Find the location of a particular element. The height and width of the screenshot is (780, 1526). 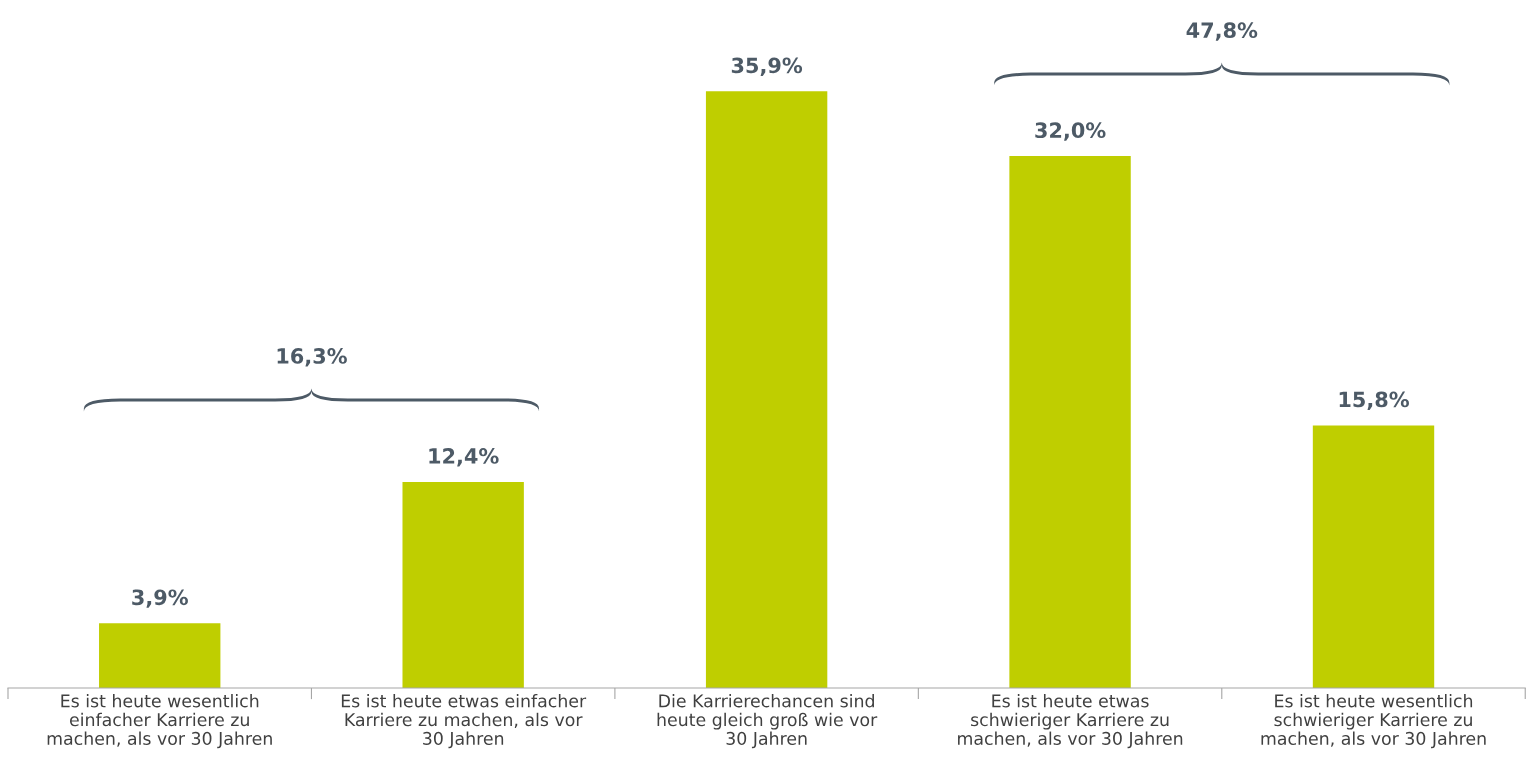

x-tick-label: Es ist heute etwas einfacher Karriere zu machen, als vor 30 Jahren is located at coordinates (464, 721).